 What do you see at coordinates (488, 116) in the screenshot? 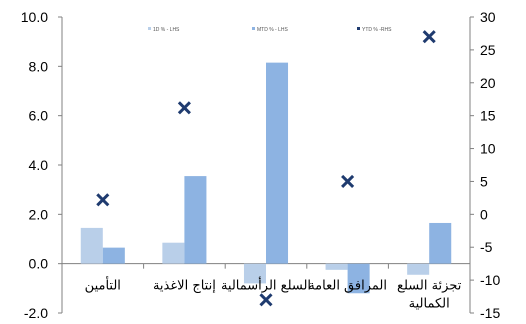
I see `right-tick-label: 15` at bounding box center [488, 116].